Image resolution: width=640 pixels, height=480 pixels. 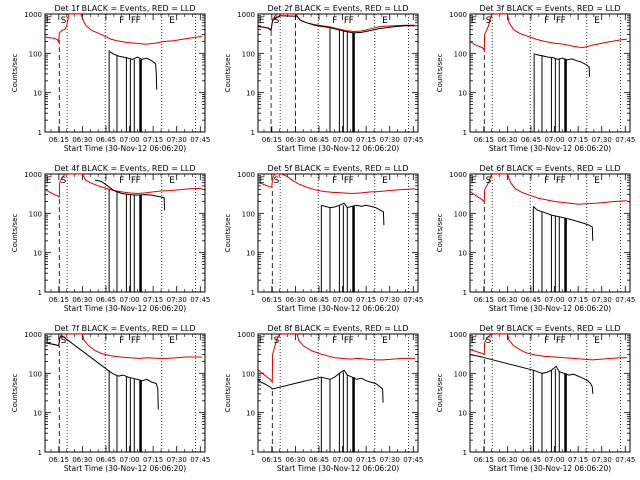 What do you see at coordinates (124, 328) in the screenshot?
I see `panel-title: Det 7f BLACK = Events, RED = LLD` at bounding box center [124, 328].